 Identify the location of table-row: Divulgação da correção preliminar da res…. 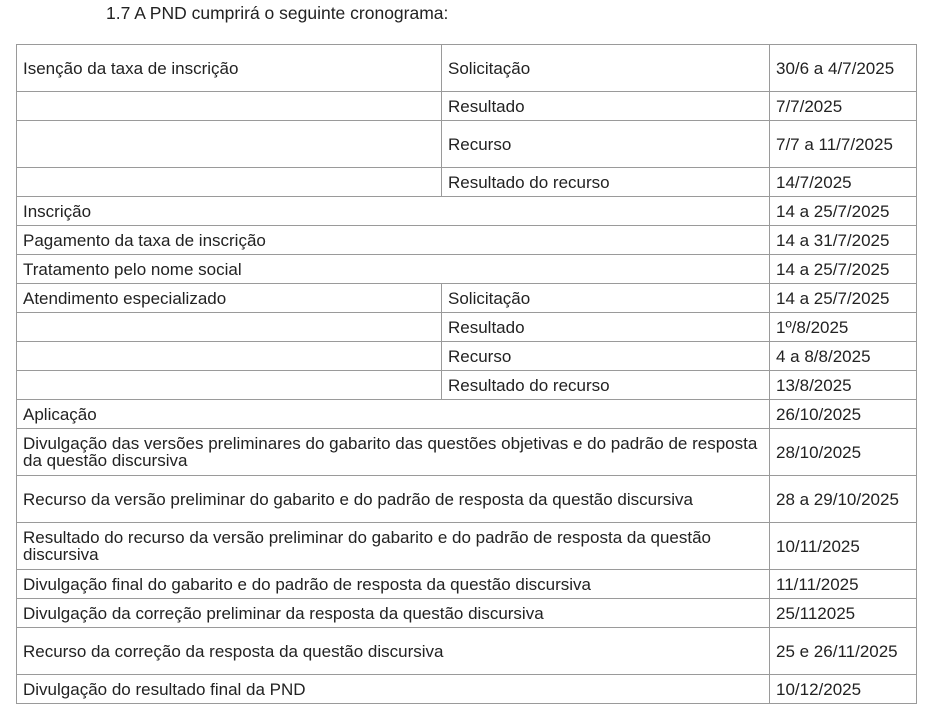
(466, 613).